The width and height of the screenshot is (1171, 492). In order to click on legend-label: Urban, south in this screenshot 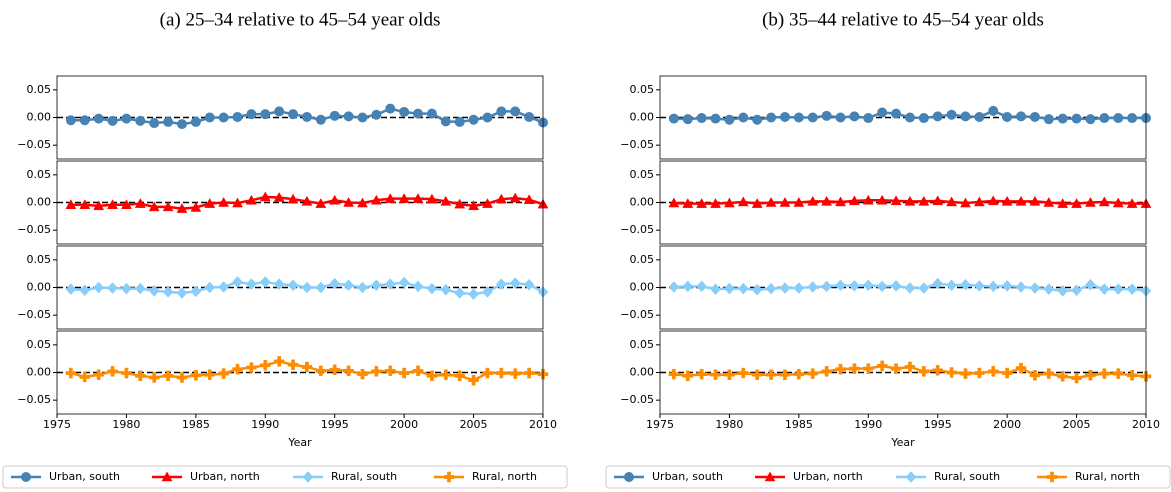, I will do `click(687, 476)`.